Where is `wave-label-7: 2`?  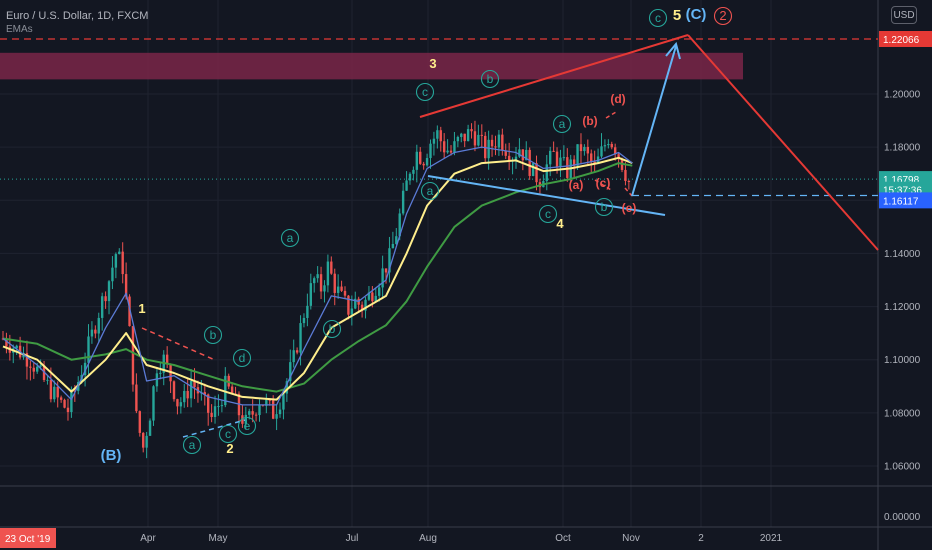 wave-label-7: 2 is located at coordinates (229, 448).